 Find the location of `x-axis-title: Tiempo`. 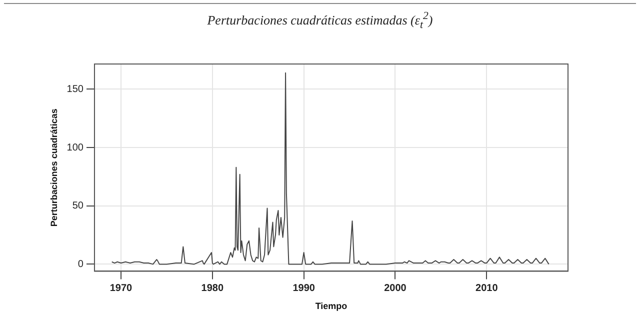

x-axis-title: Tiempo is located at coordinates (331, 306).